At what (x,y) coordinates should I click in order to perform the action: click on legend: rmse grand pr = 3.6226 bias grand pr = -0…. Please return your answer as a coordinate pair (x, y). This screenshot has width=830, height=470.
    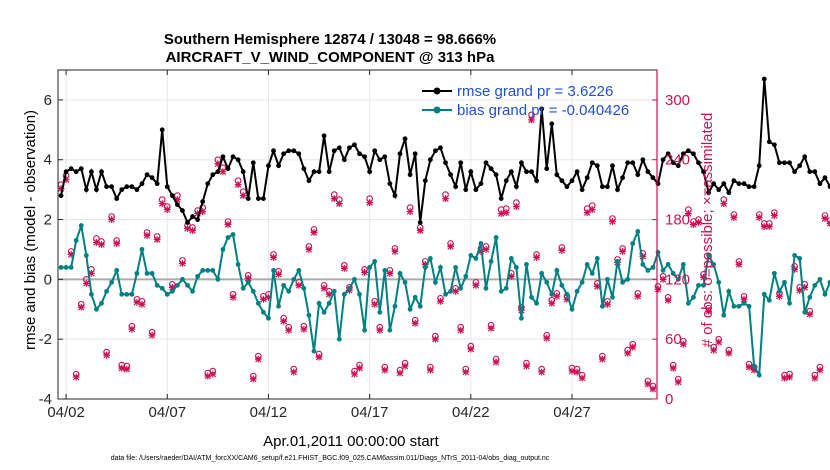
    Looking at the image, I should click on (525, 101).